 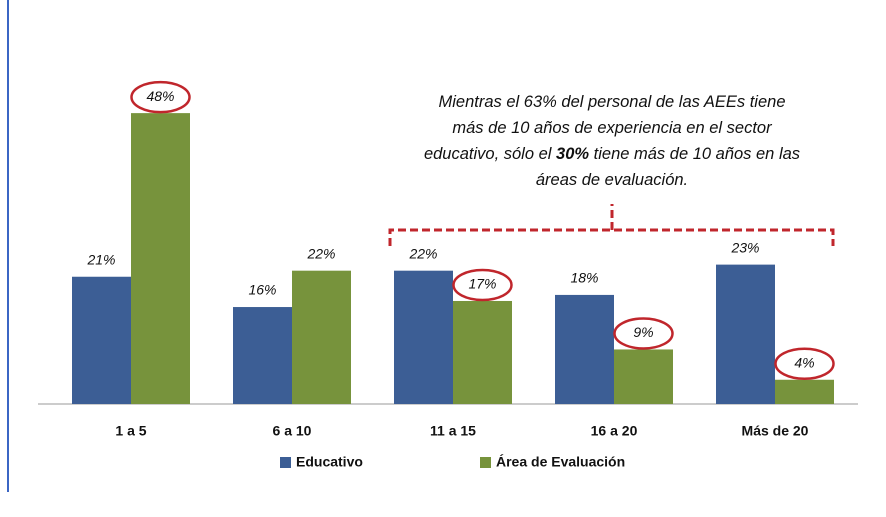 What do you see at coordinates (490, 154) in the screenshot?
I see `annotation-text: educativo, sólo el` at bounding box center [490, 154].